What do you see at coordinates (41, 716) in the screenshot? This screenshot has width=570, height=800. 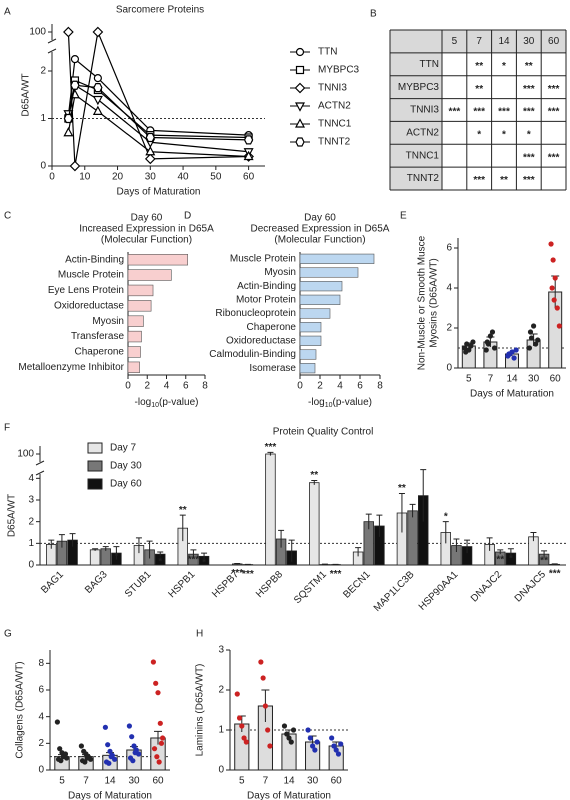 I see `y-tick-label: 4` at bounding box center [41, 716].